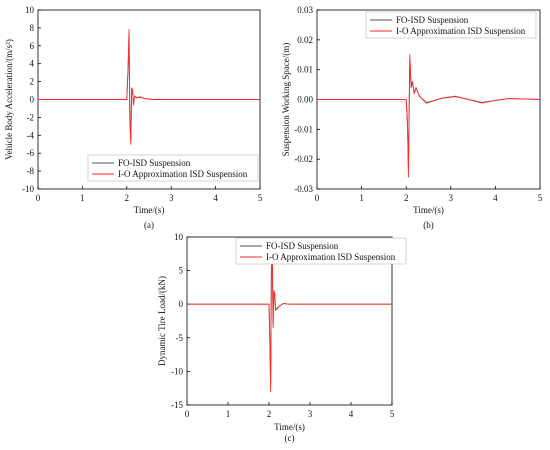 The width and height of the screenshot is (550, 450). Describe the element at coordinates (181, 271) in the screenshot. I see `y-tick-label: 5` at that location.